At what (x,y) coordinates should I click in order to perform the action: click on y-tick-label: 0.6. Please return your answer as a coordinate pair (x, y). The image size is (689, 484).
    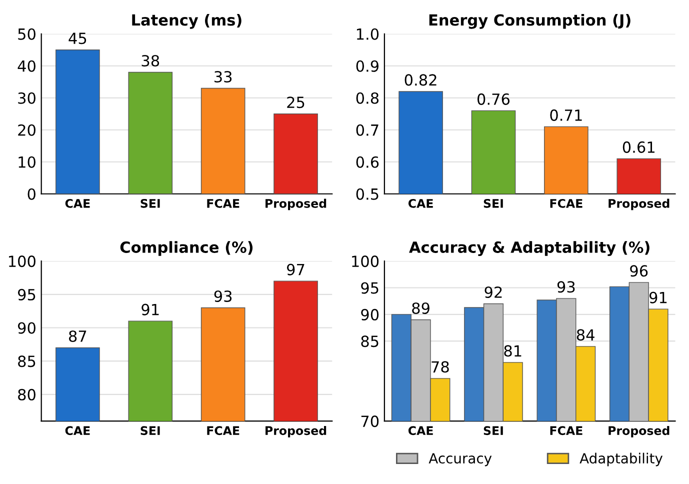
    Looking at the image, I should click on (367, 162).